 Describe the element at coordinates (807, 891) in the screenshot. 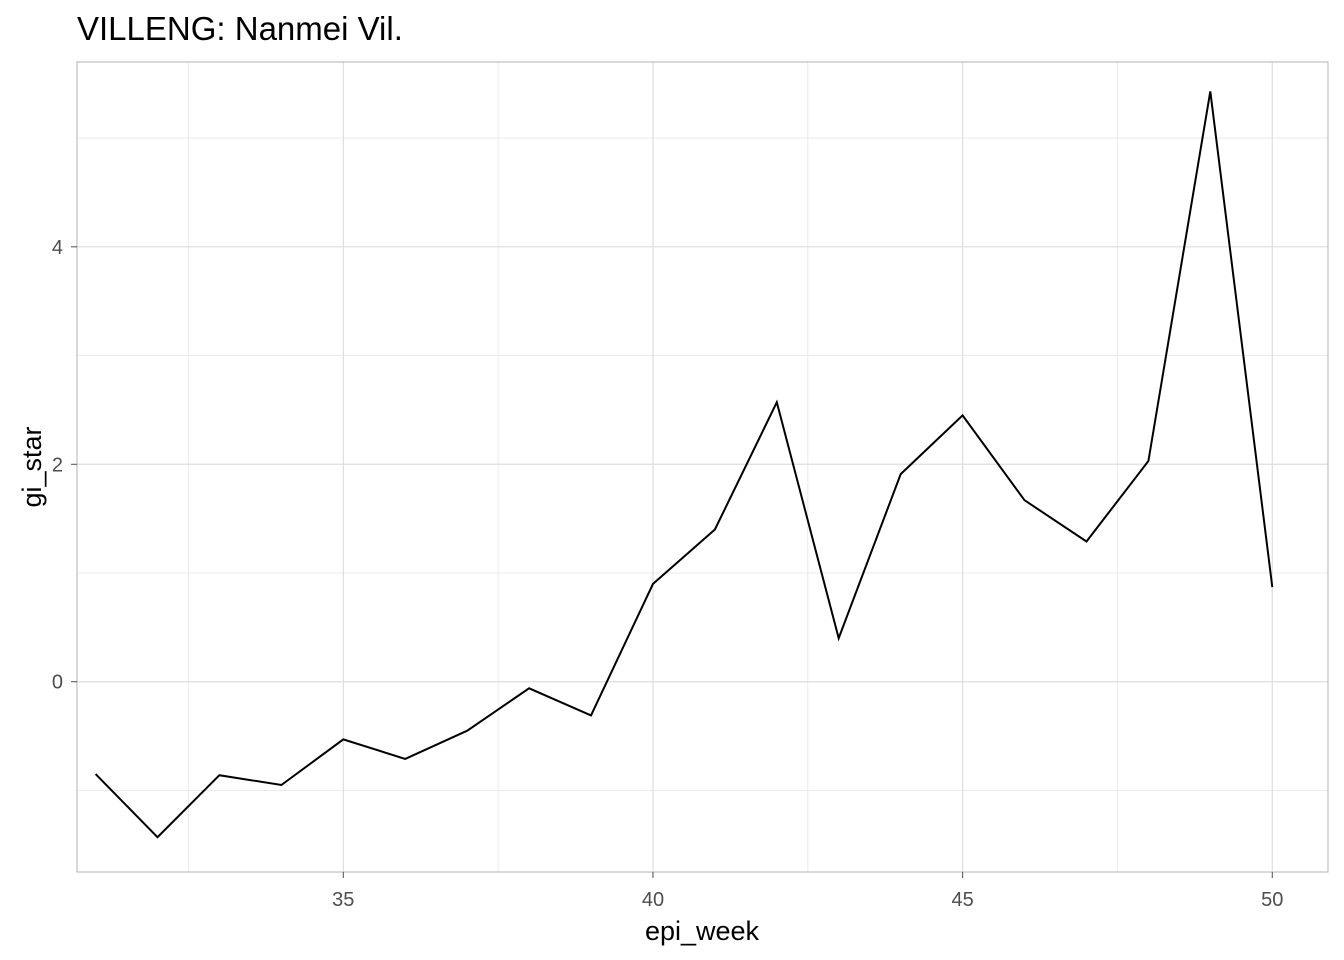

I see `x-axis-ticks: 35 40 45 50` at that location.